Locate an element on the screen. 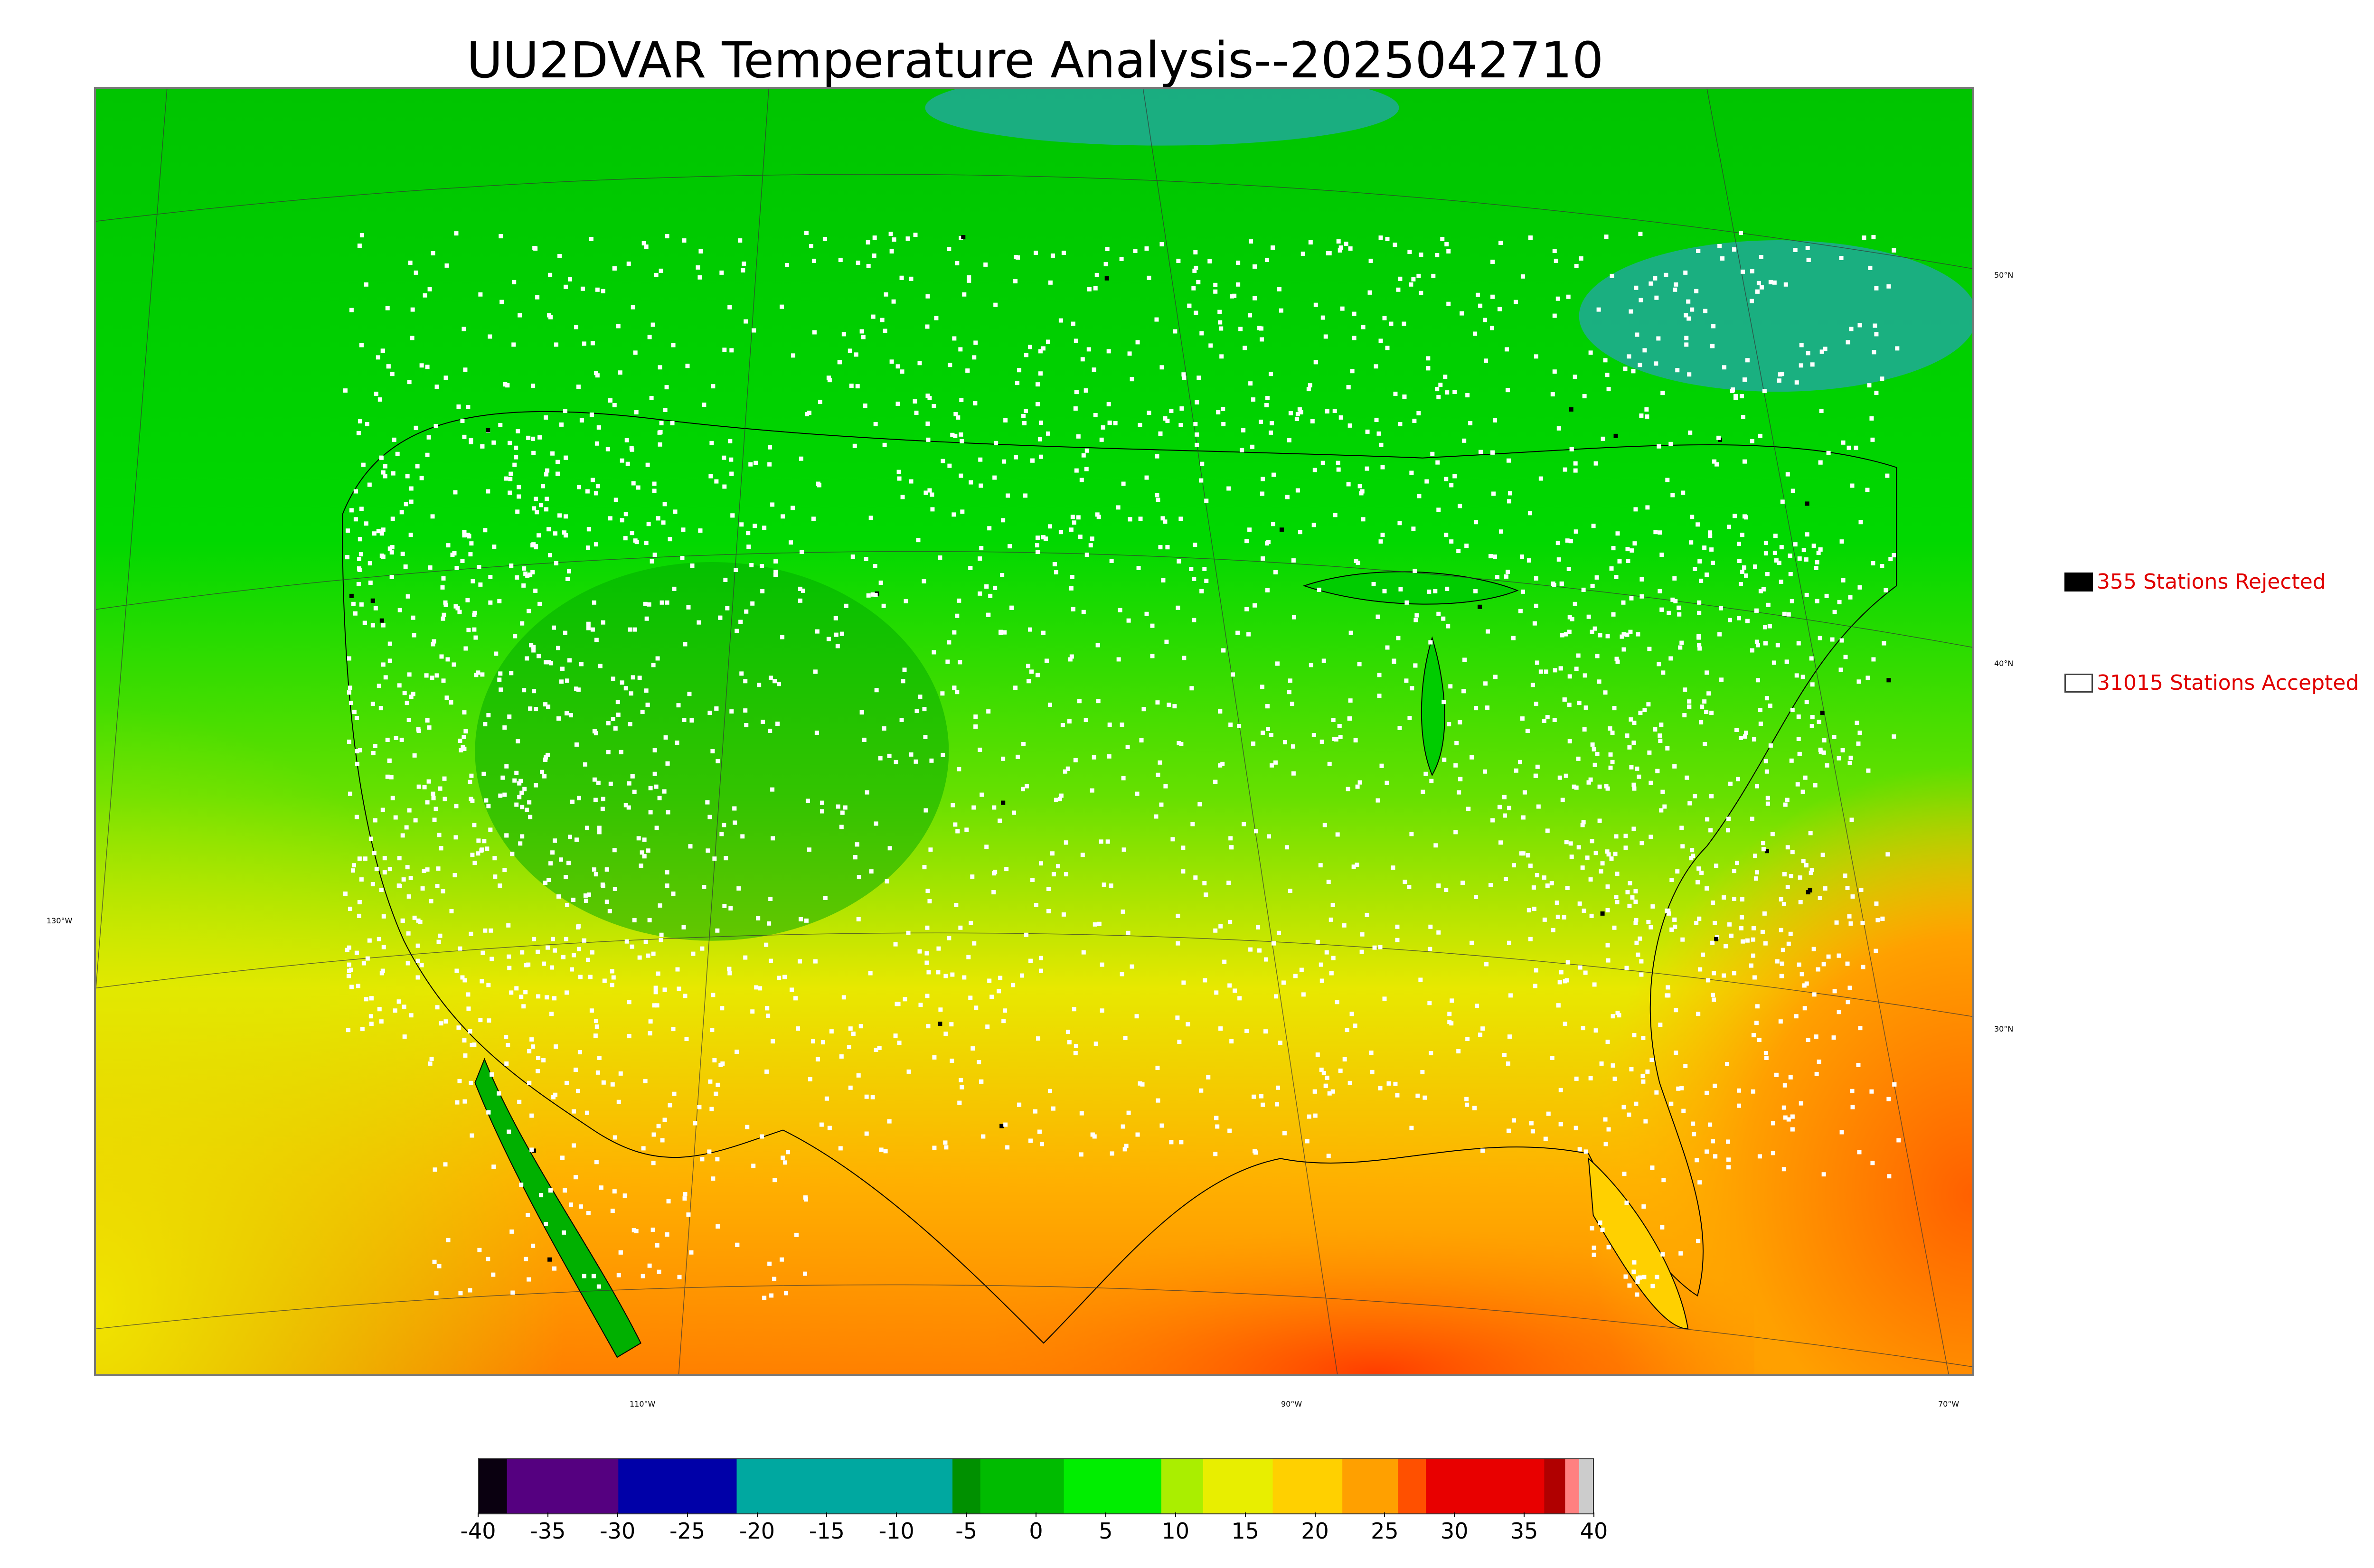  rejected-station-marker is located at coordinates (1003, 802).